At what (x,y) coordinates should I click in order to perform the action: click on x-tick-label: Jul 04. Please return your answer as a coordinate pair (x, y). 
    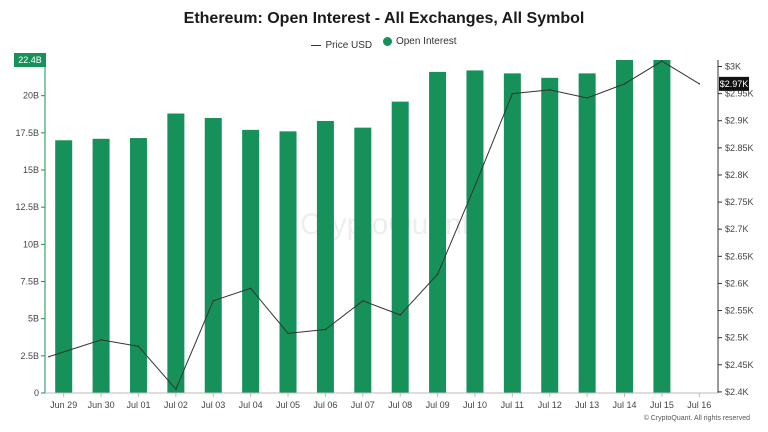
    Looking at the image, I should click on (251, 405).